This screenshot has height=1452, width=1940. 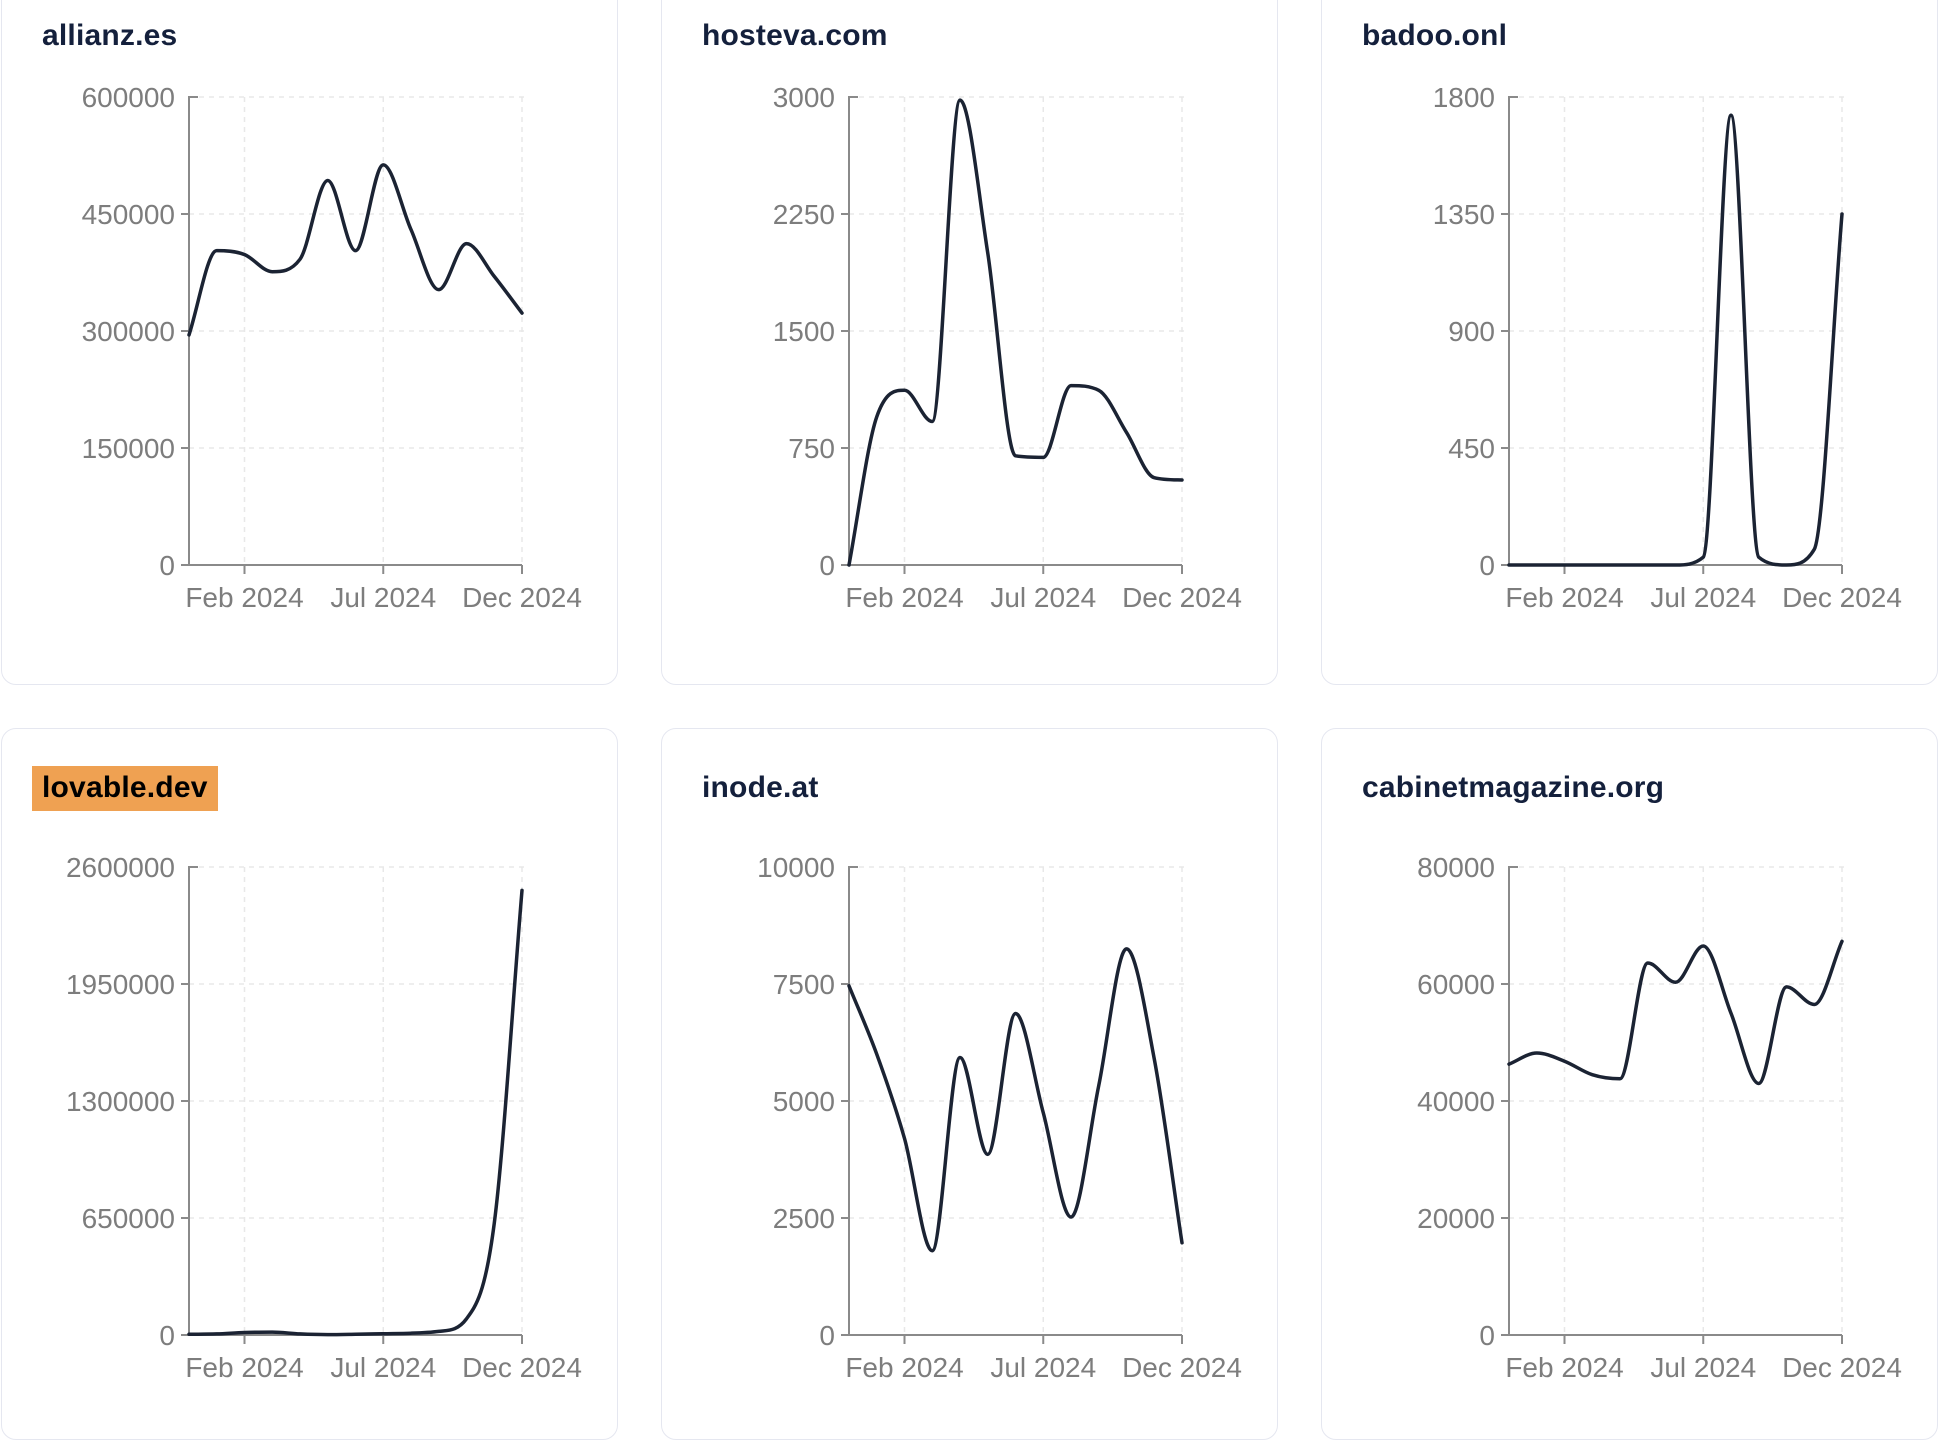 I want to click on y-tick-label: 1950000, so click(x=120, y=984).